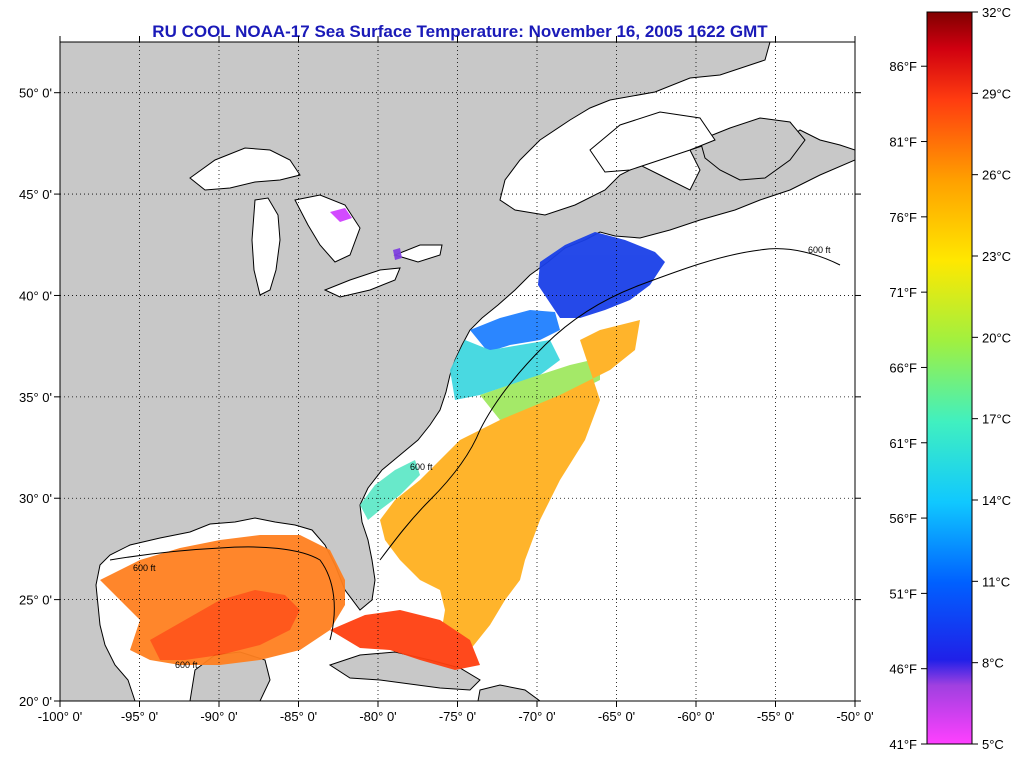 This screenshot has height=761, width=1016. What do you see at coordinates (298, 716) in the screenshot?
I see `lon-tick-label: -85° 0'` at bounding box center [298, 716].